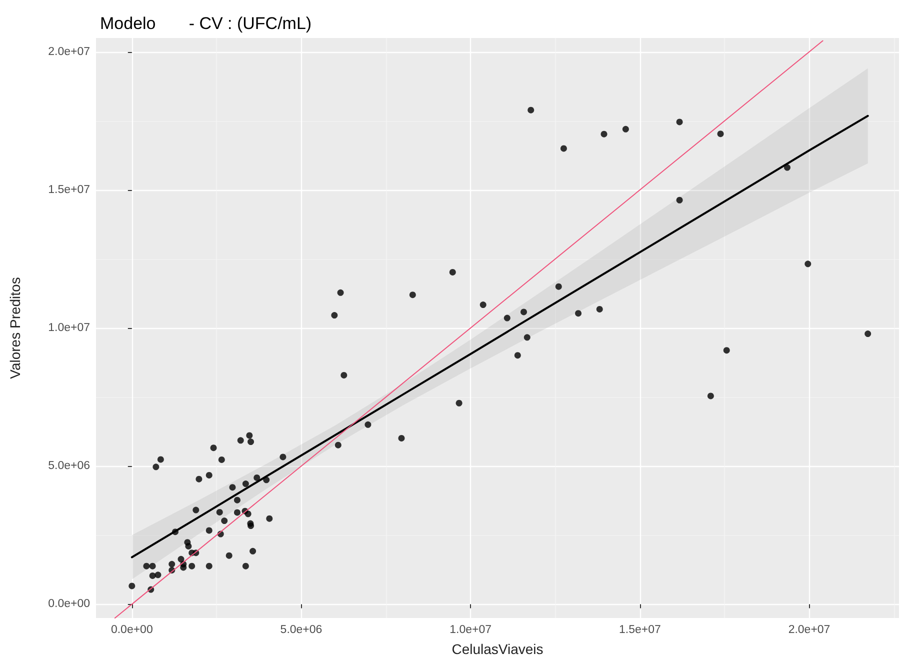  I want to click on chart-title: Modelo - CV : (UFC/mL), so click(206, 23).